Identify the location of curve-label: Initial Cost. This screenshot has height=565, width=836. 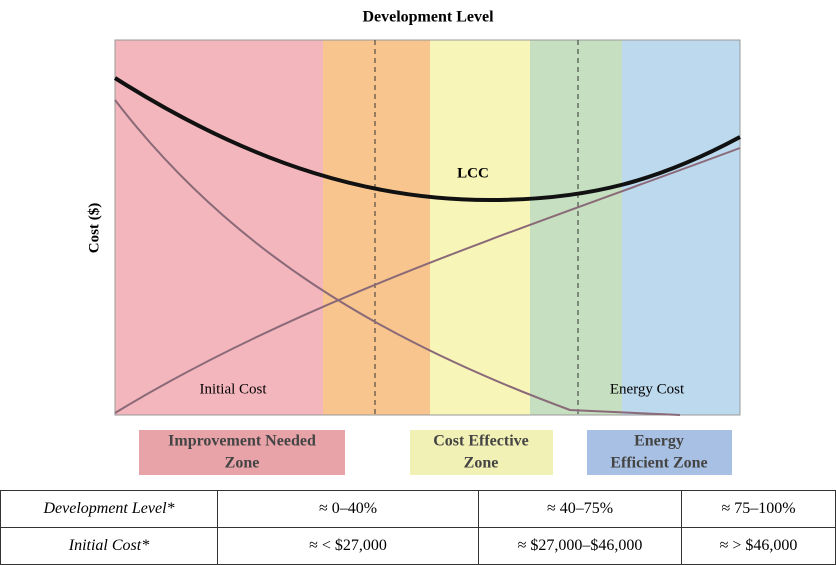
(233, 389).